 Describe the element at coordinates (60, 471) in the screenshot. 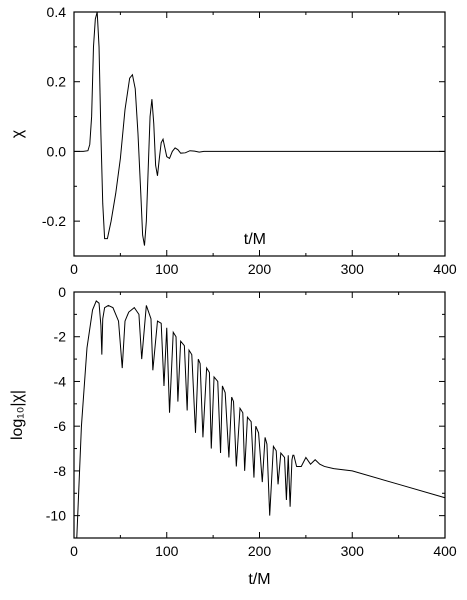

I see `y-tick-label: -8` at that location.